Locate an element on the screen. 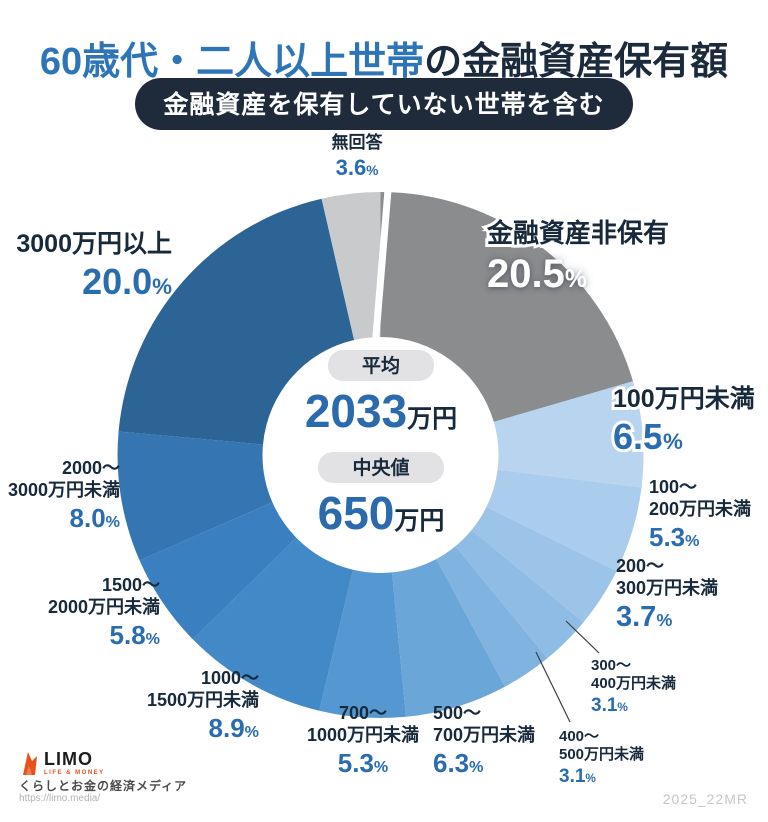 The width and height of the screenshot is (768, 822). segment-percent: 6.3% is located at coordinates (458, 762).